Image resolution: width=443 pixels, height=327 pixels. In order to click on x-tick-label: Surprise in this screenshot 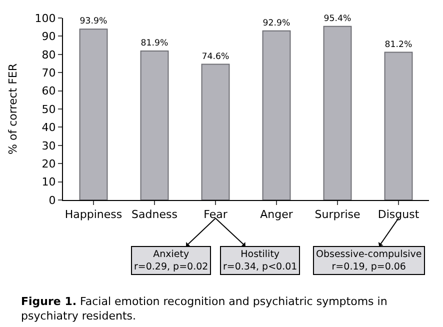, I will do `click(337, 215)`.